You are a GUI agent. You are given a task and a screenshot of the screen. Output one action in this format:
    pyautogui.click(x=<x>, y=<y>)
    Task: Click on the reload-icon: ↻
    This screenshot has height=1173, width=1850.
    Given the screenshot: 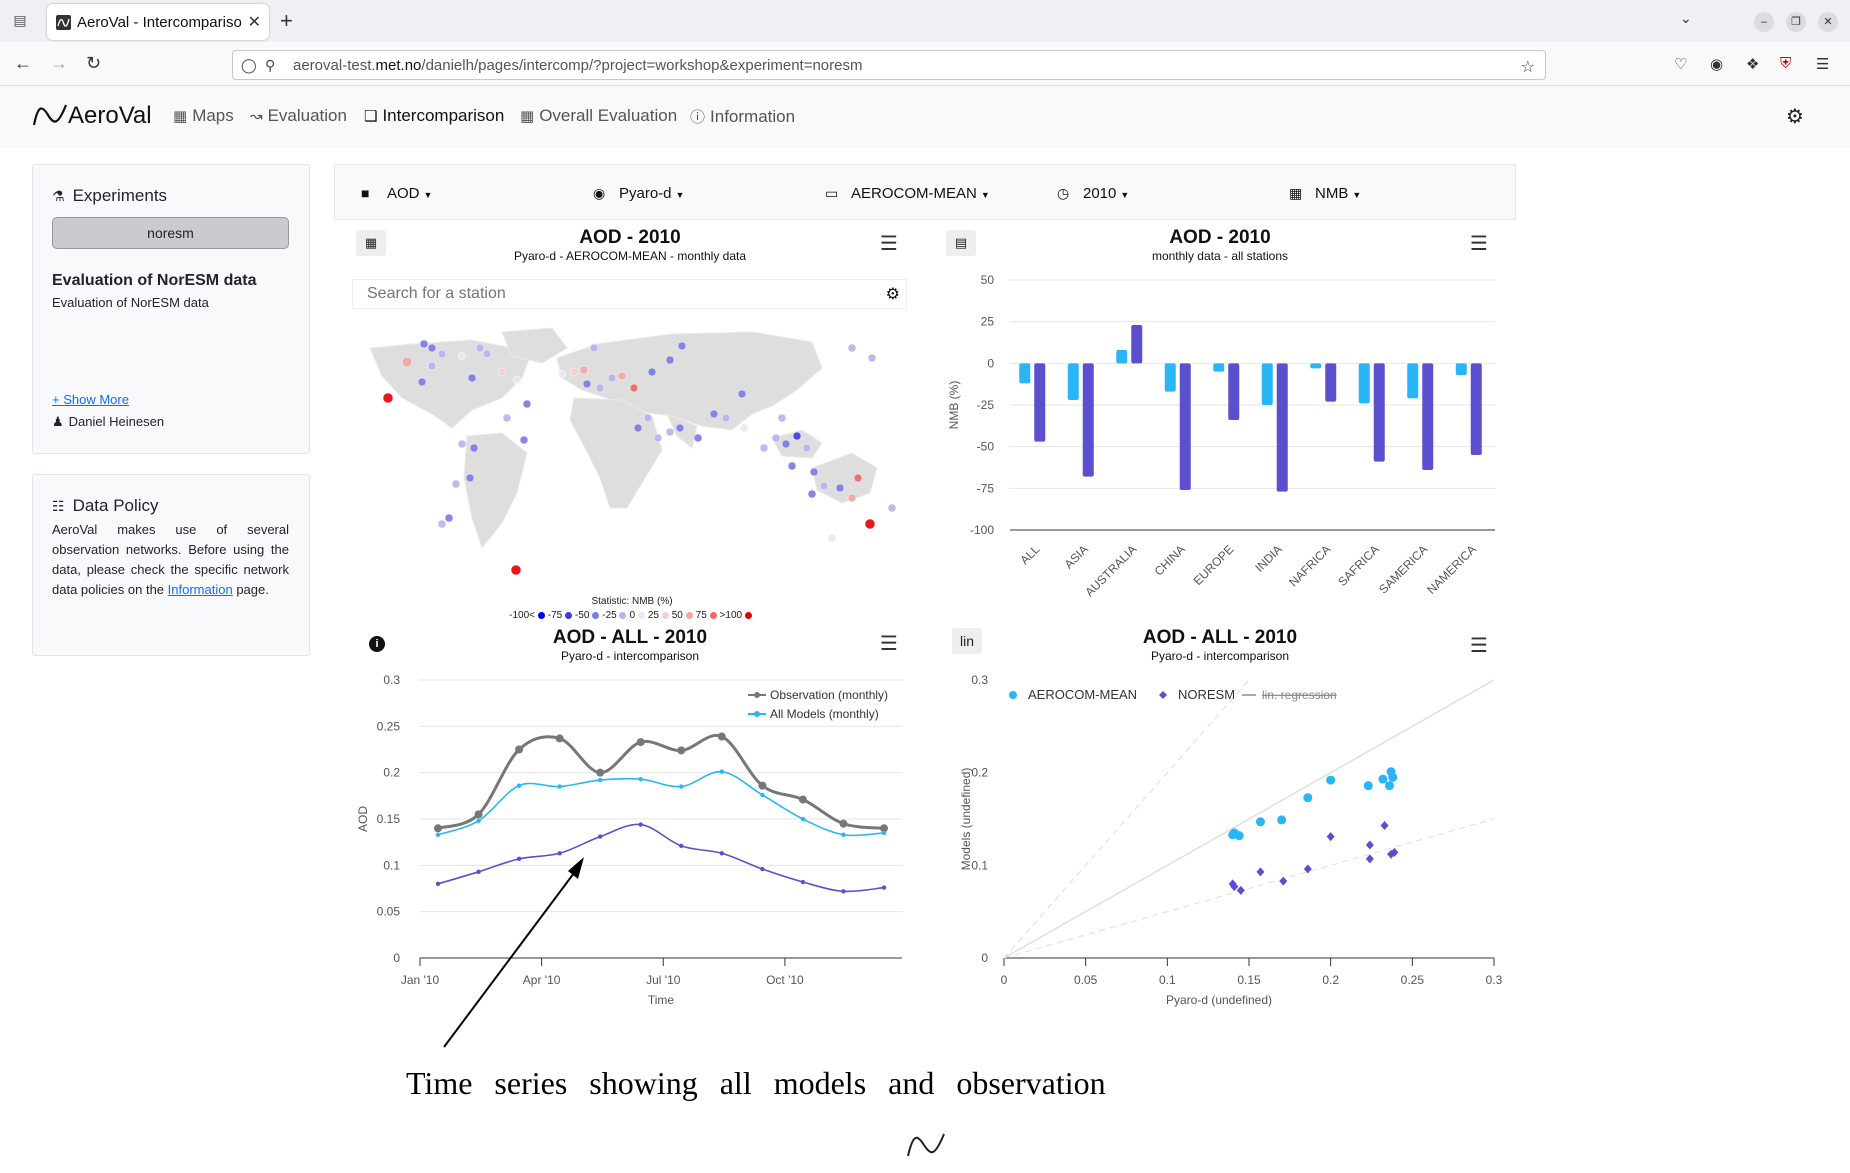 What is the action you would take?
    pyautogui.click(x=94, y=63)
    